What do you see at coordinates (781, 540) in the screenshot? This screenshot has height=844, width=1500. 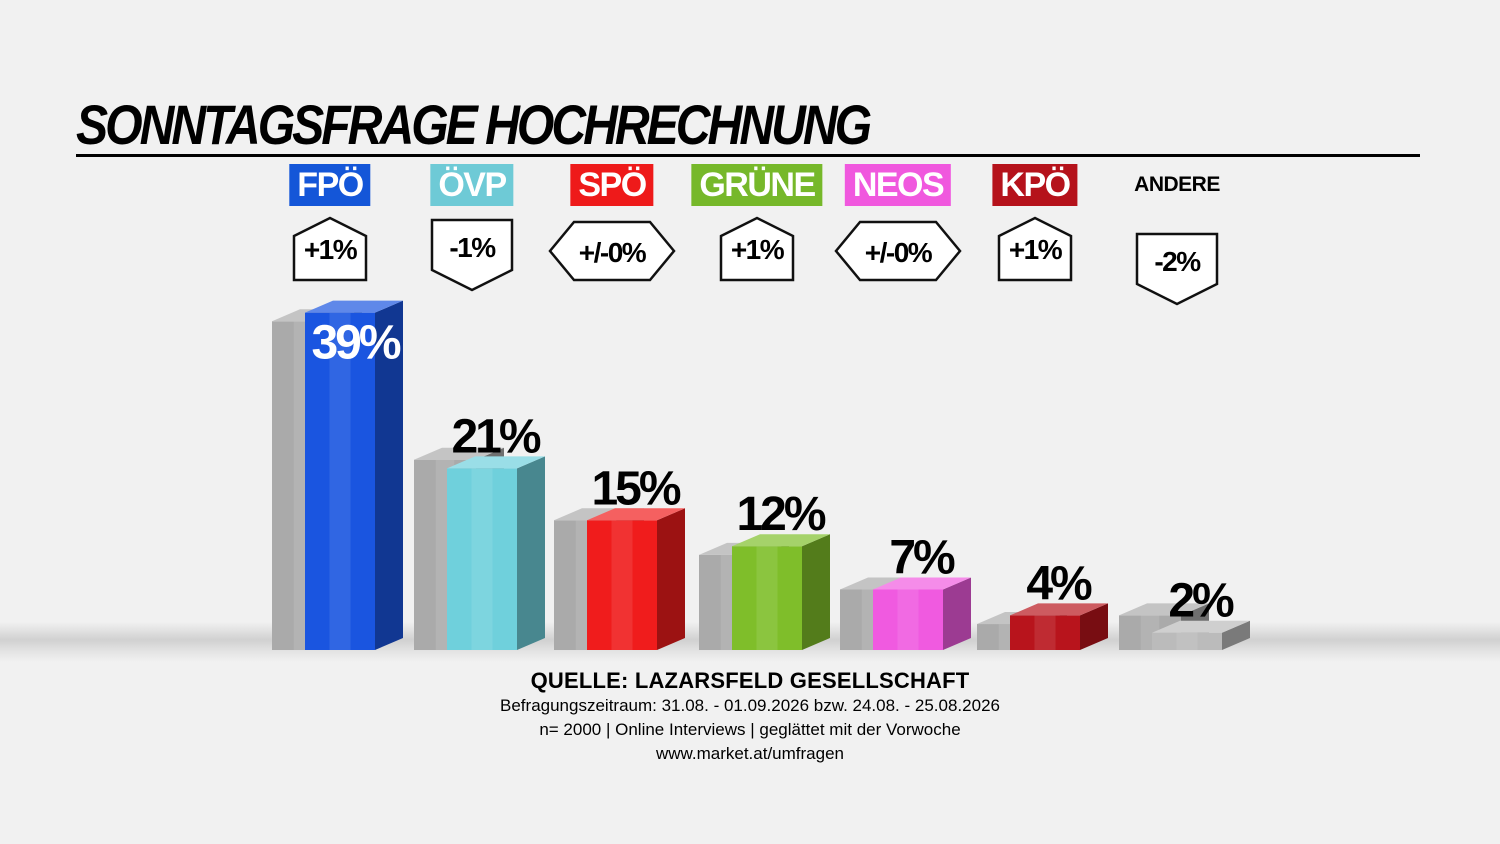 I see `bar-3-top` at bounding box center [781, 540].